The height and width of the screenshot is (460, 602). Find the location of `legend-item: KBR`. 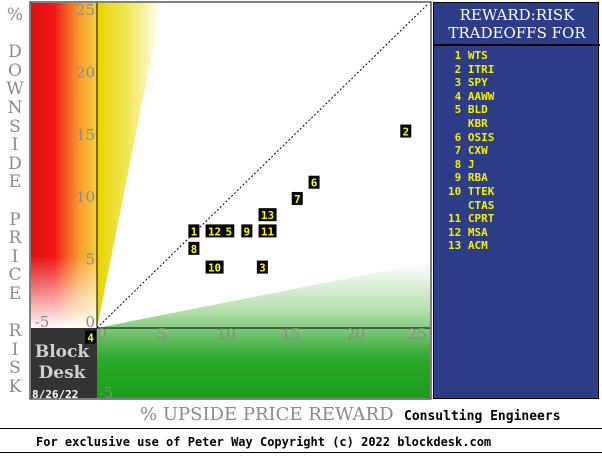

legend-item: KBR is located at coordinates (468, 123).